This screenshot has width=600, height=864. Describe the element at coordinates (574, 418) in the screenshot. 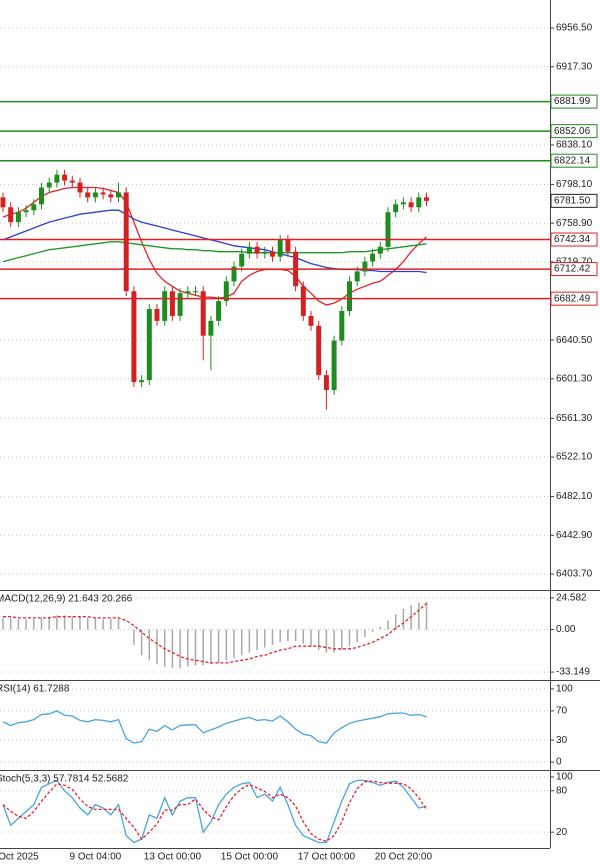

I see `y-tick-label: 6561.30` at that location.